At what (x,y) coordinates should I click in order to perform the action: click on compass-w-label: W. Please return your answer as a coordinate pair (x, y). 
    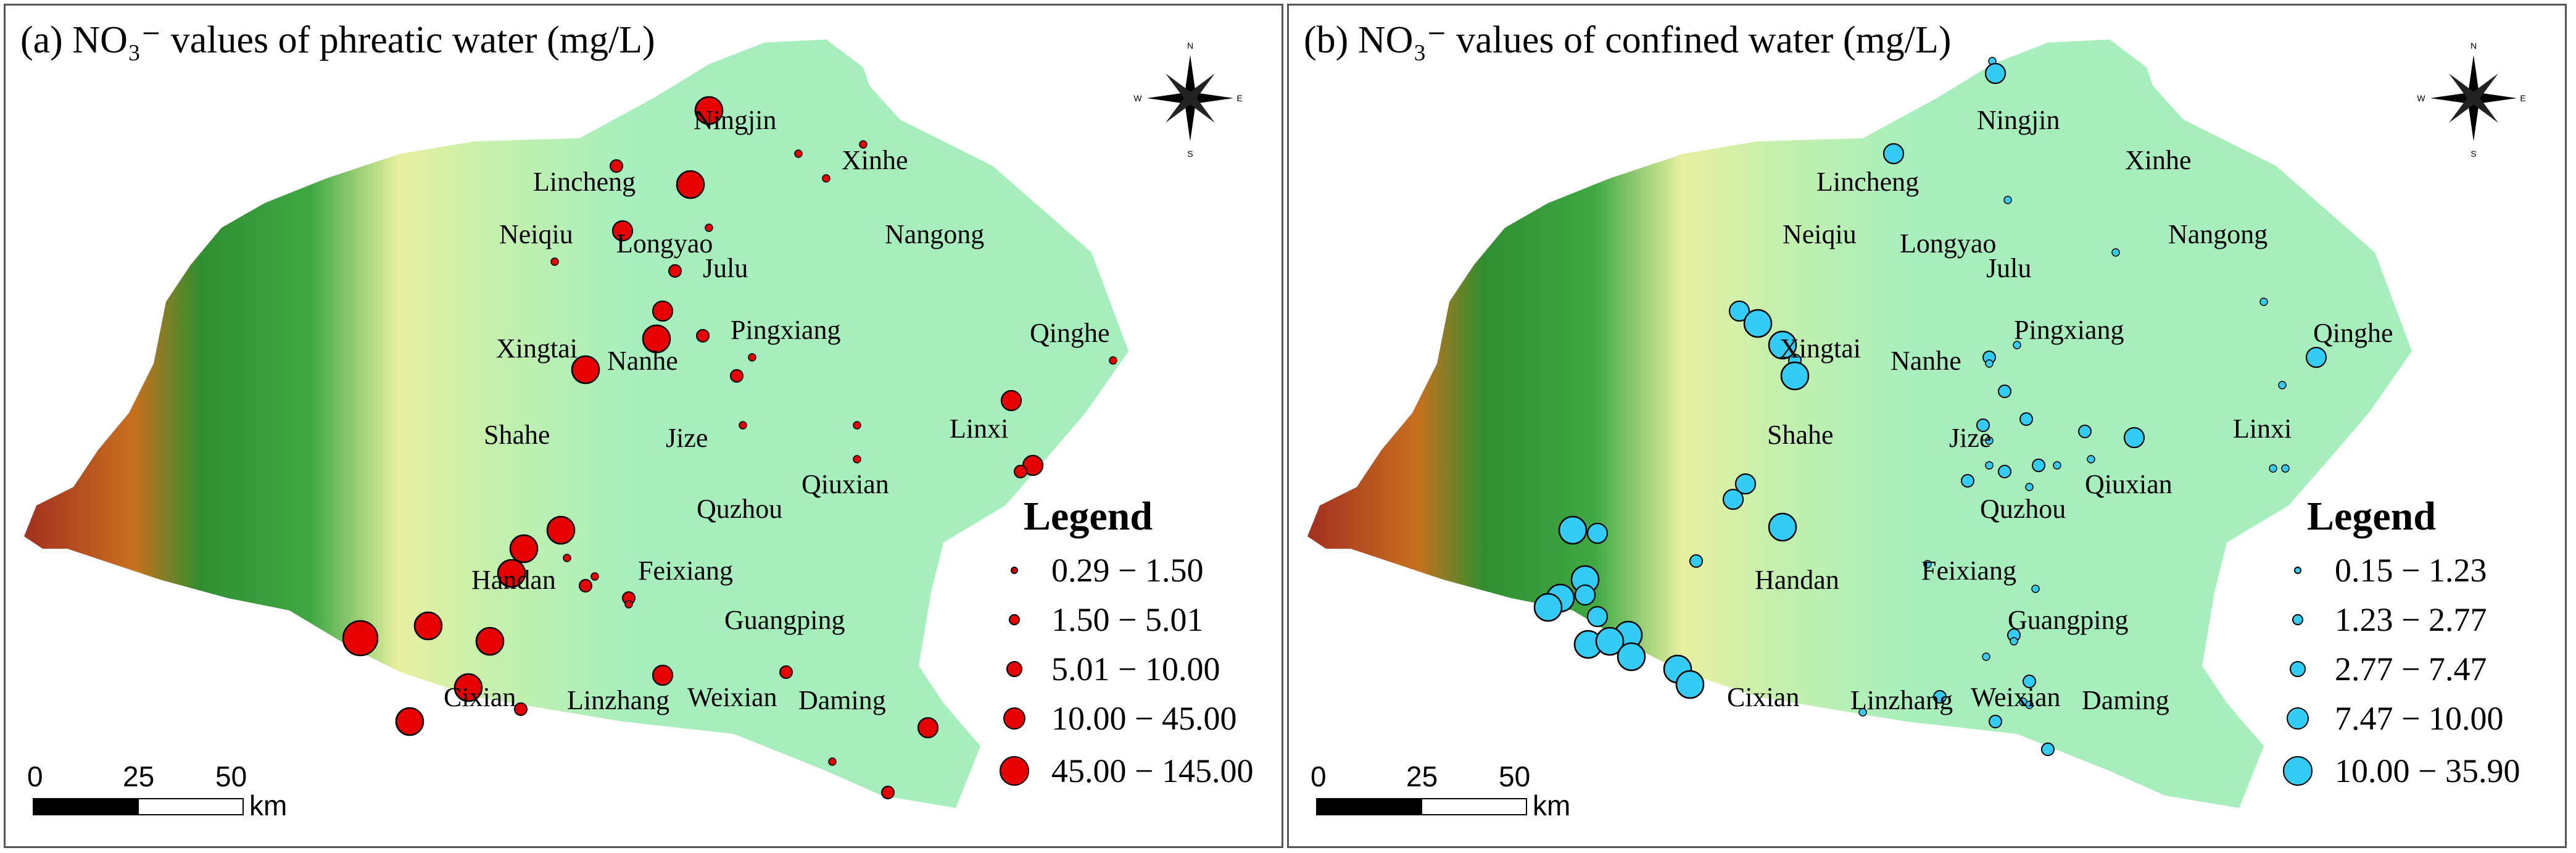
    Looking at the image, I should click on (1137, 98).